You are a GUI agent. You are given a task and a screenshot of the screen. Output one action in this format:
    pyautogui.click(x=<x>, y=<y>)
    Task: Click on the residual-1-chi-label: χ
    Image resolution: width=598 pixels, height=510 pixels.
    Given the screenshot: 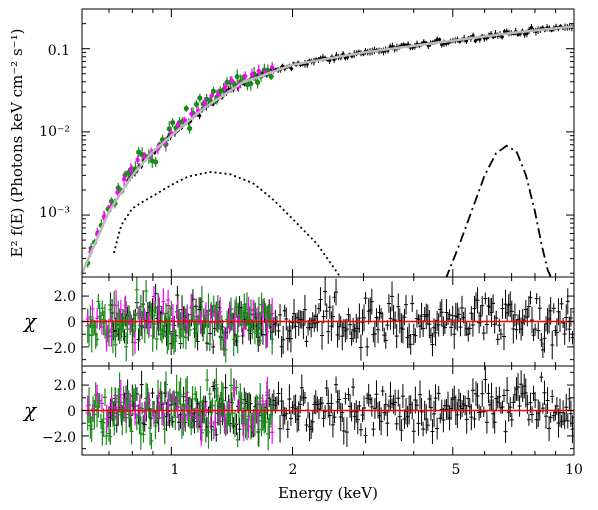 What is the action you would take?
    pyautogui.click(x=30, y=321)
    